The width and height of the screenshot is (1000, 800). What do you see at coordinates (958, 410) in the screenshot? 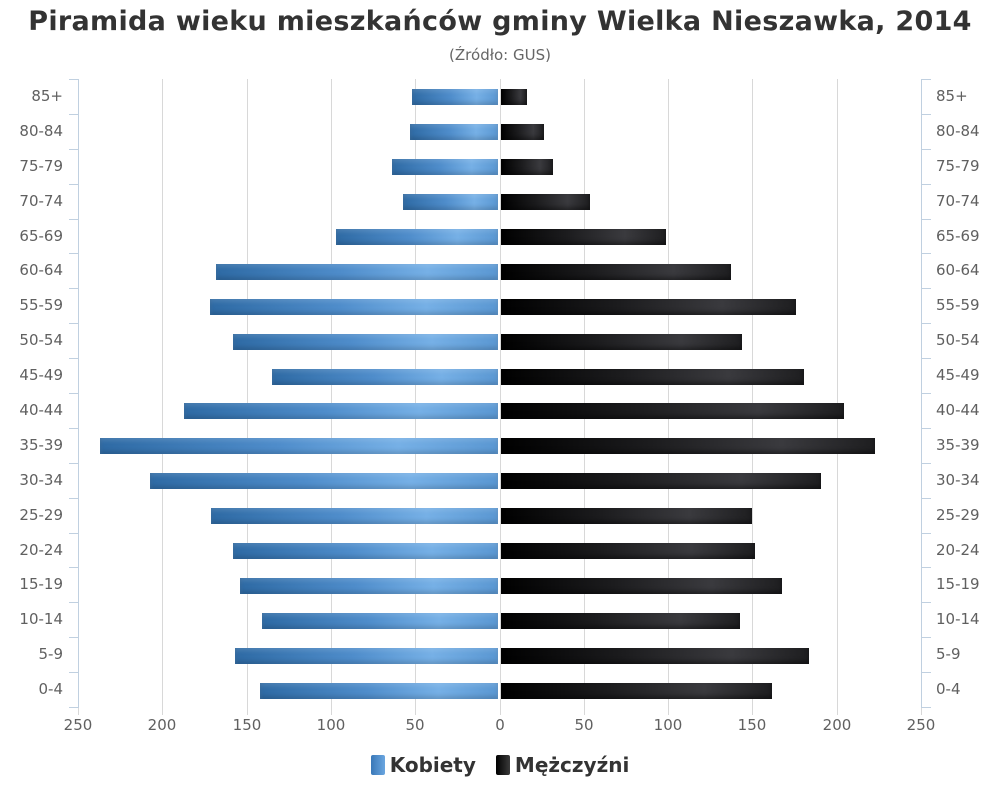
I see `category-label-right: 40-44` at bounding box center [958, 410].